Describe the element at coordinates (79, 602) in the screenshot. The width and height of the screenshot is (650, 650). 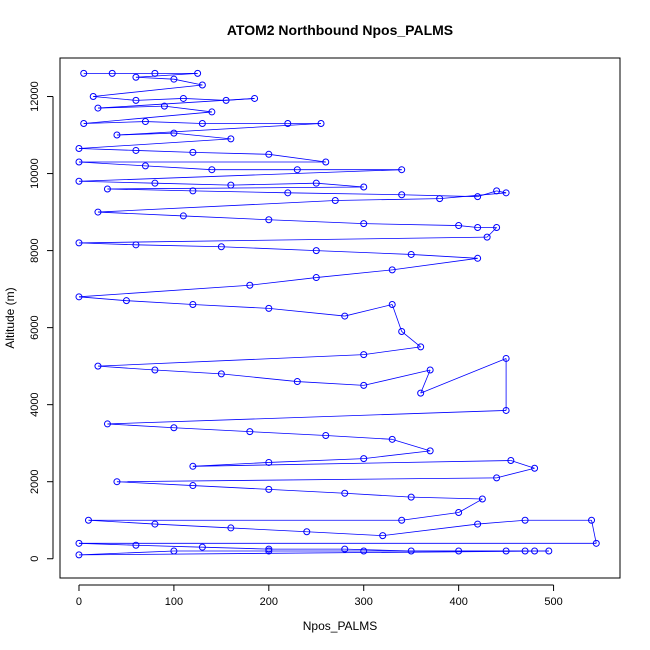
I see `x-tick-label: 0` at that location.